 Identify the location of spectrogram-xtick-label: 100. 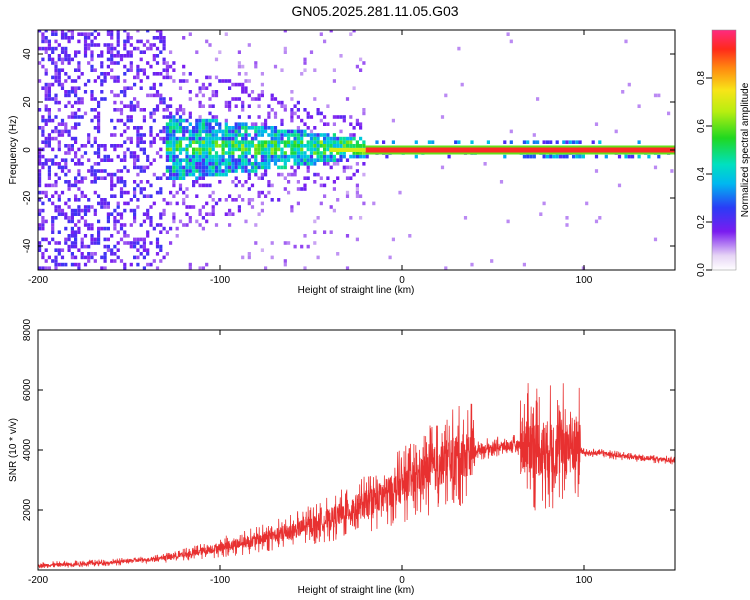
(584, 280).